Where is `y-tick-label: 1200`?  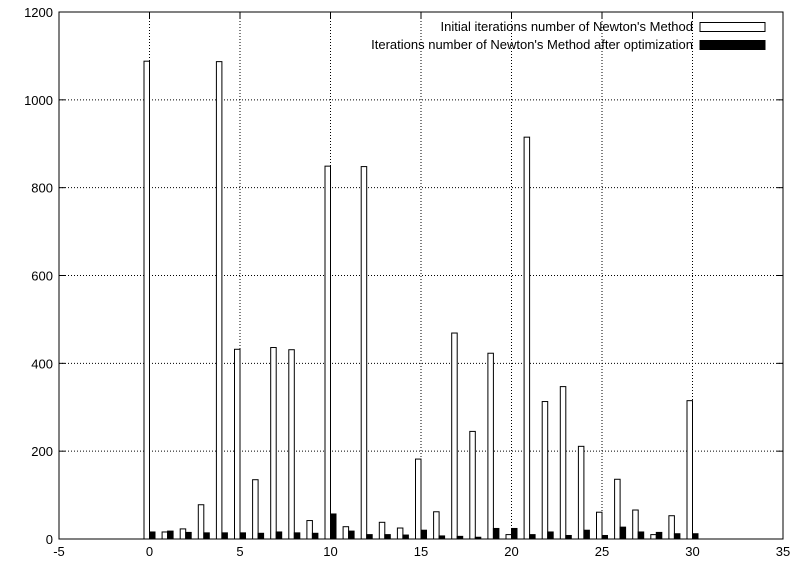
y-tick-label: 1200 is located at coordinates (38, 12).